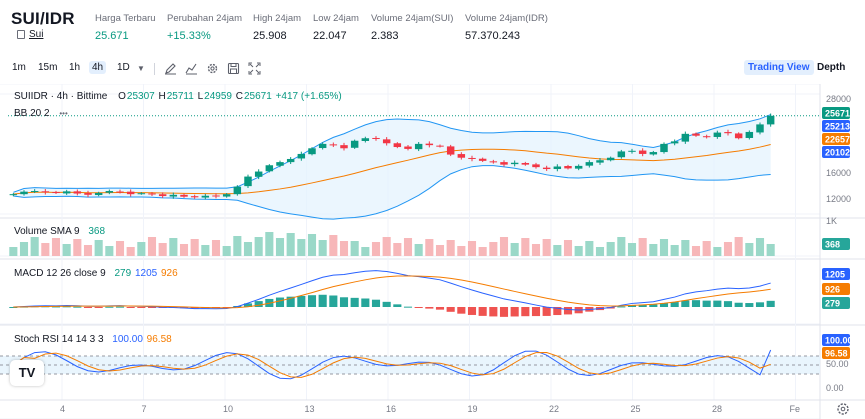  Describe the element at coordinates (270, 36) in the screenshot. I see `stat-value: 25.908` at that location.